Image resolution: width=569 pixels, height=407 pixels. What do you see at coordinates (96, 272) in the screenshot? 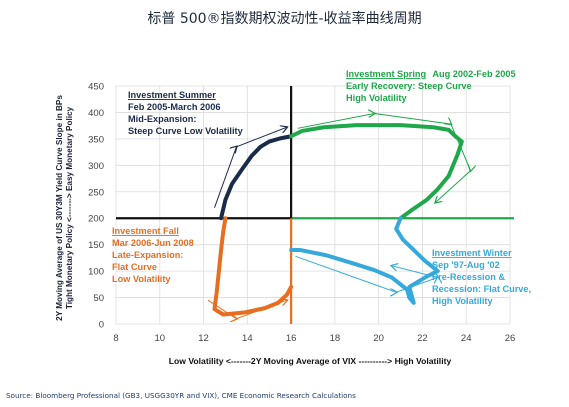
I see `y-tick-label: 100` at bounding box center [96, 272].